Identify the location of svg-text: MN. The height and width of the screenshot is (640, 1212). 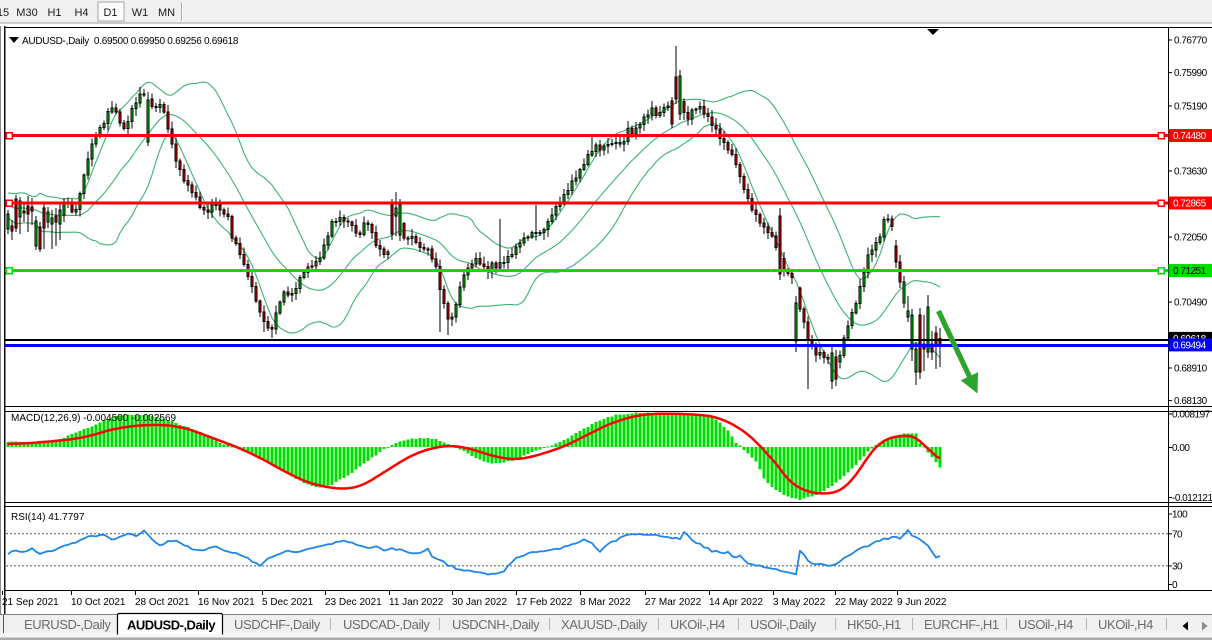
(166, 13).